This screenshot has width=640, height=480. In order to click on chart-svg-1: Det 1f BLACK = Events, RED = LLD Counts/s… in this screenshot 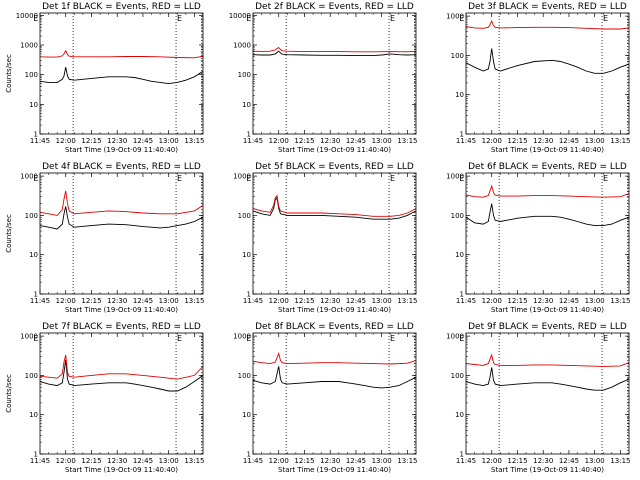, I will do `click(105, 78)`.